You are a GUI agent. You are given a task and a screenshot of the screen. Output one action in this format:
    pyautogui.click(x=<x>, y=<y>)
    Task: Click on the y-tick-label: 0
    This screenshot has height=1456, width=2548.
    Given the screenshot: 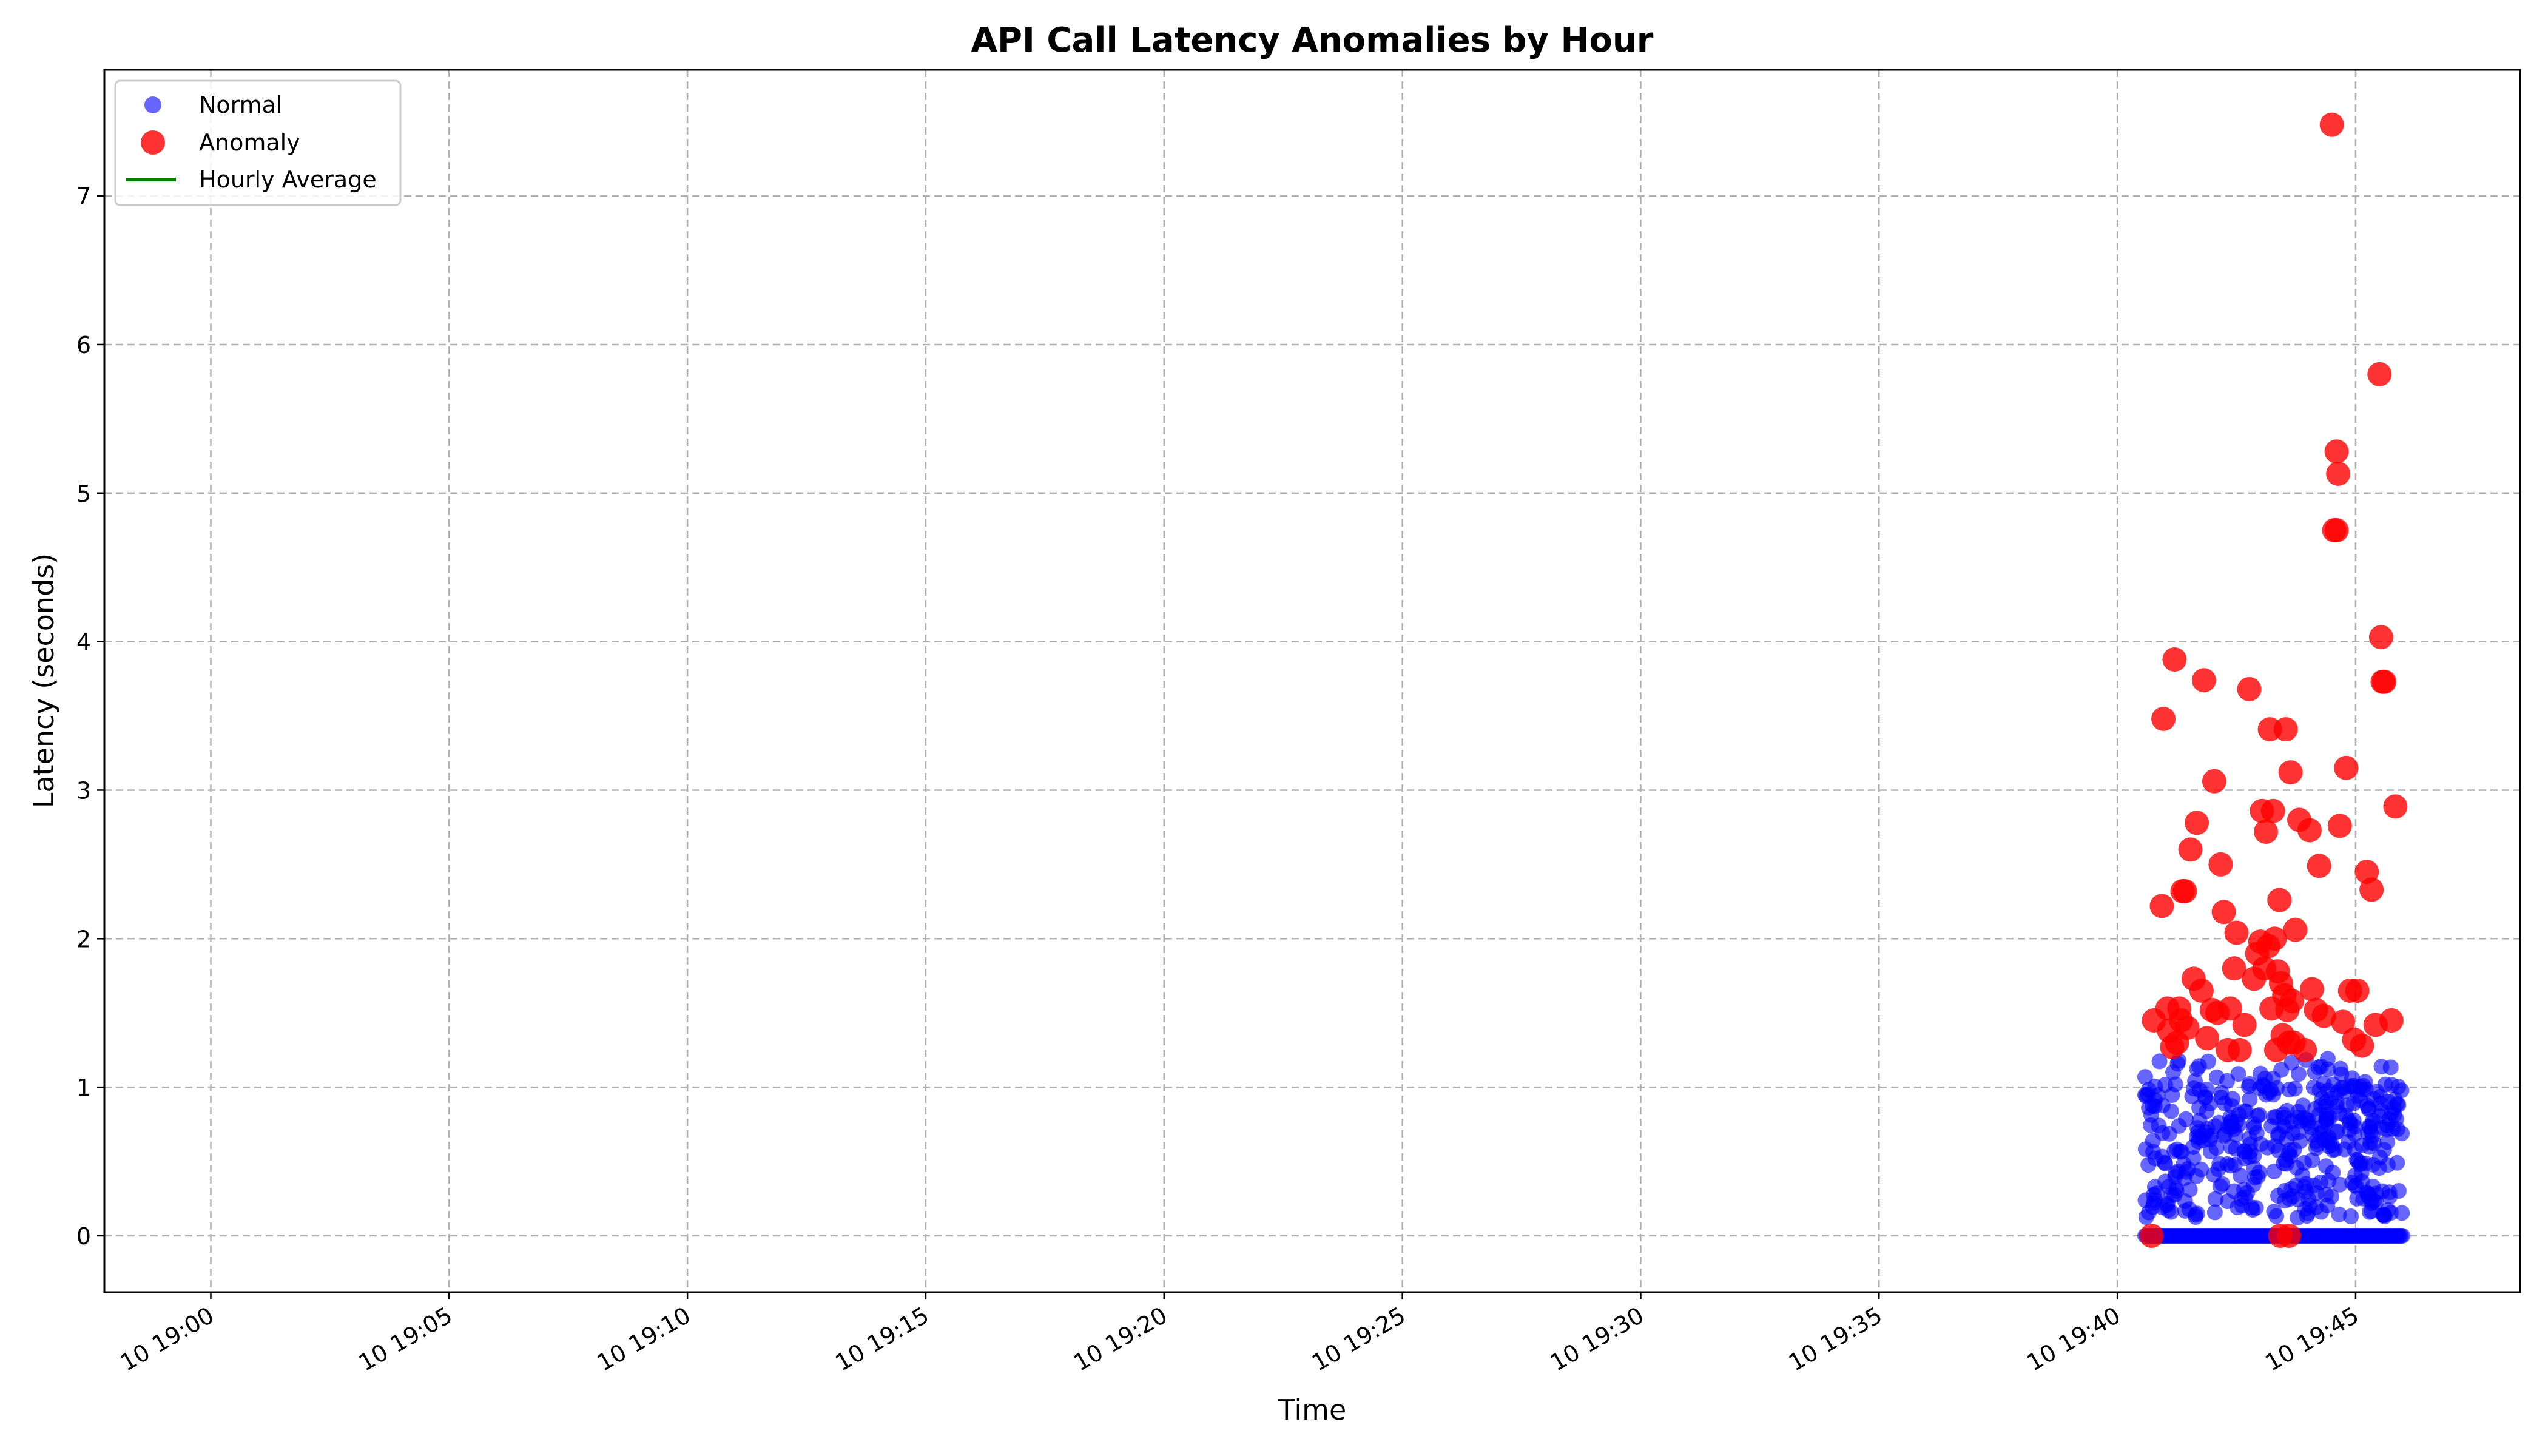 What is the action you would take?
    pyautogui.click(x=83, y=1236)
    